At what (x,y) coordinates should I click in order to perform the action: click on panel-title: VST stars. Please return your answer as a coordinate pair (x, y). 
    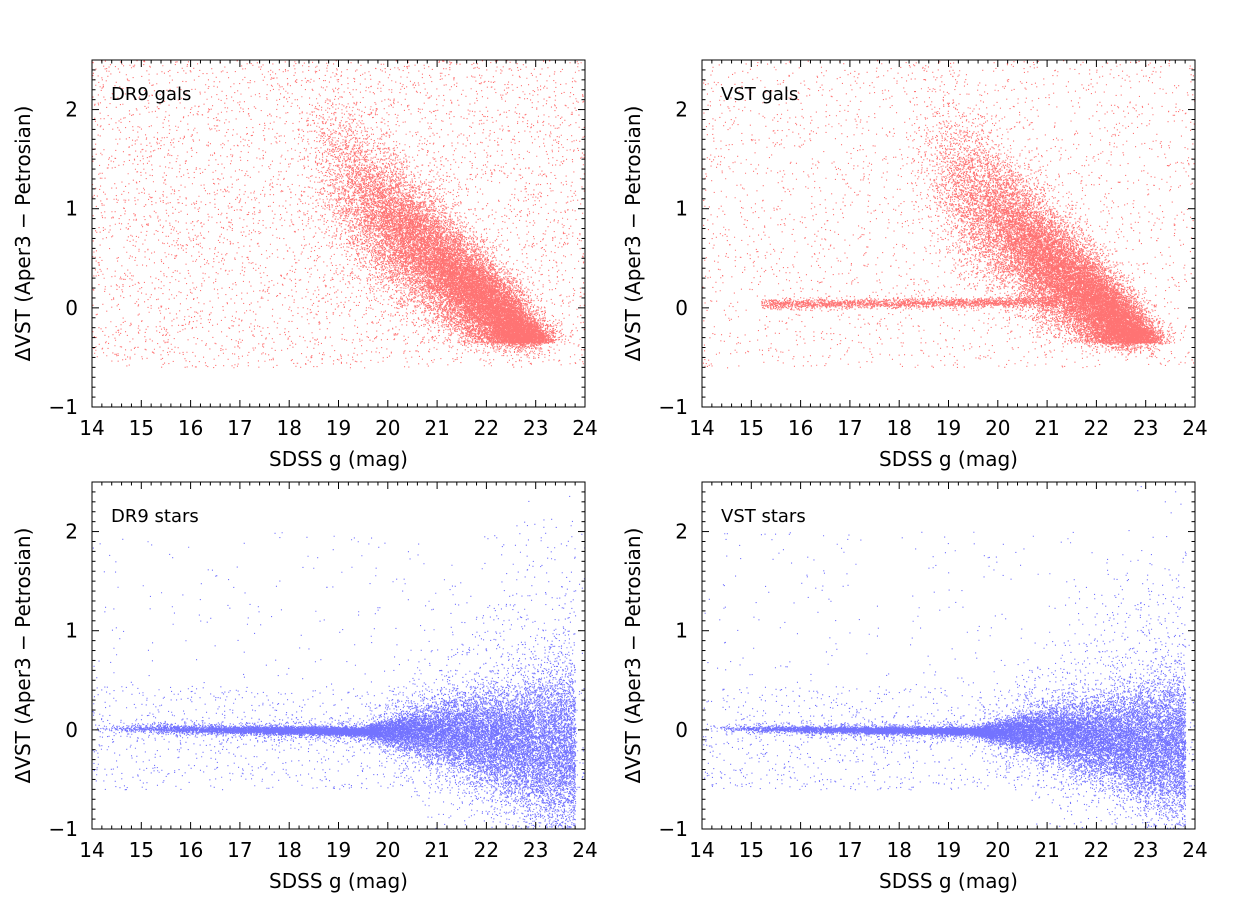
    Looking at the image, I should click on (763, 516).